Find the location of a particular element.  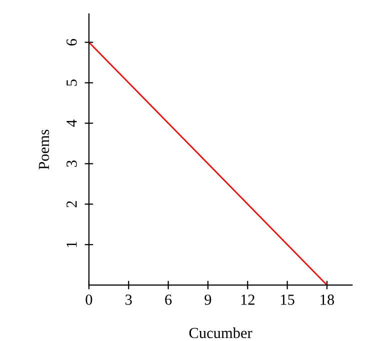

y-axis-title: Poems is located at coordinates (44, 150).